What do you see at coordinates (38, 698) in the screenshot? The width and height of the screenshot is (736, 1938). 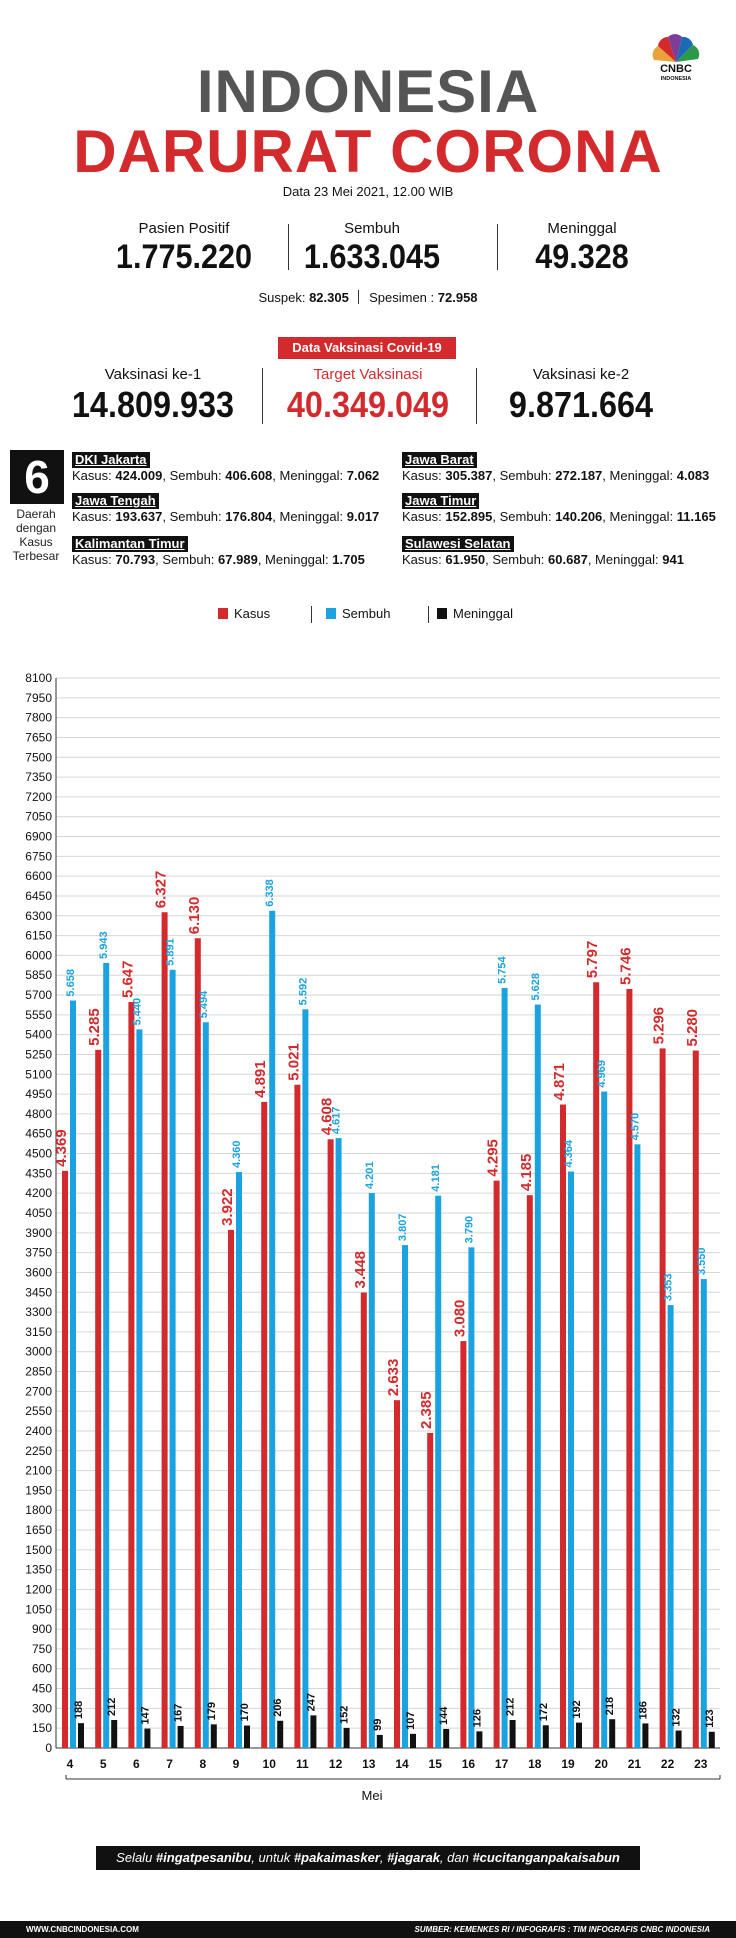 I see `y-tick-label: 7950` at bounding box center [38, 698].